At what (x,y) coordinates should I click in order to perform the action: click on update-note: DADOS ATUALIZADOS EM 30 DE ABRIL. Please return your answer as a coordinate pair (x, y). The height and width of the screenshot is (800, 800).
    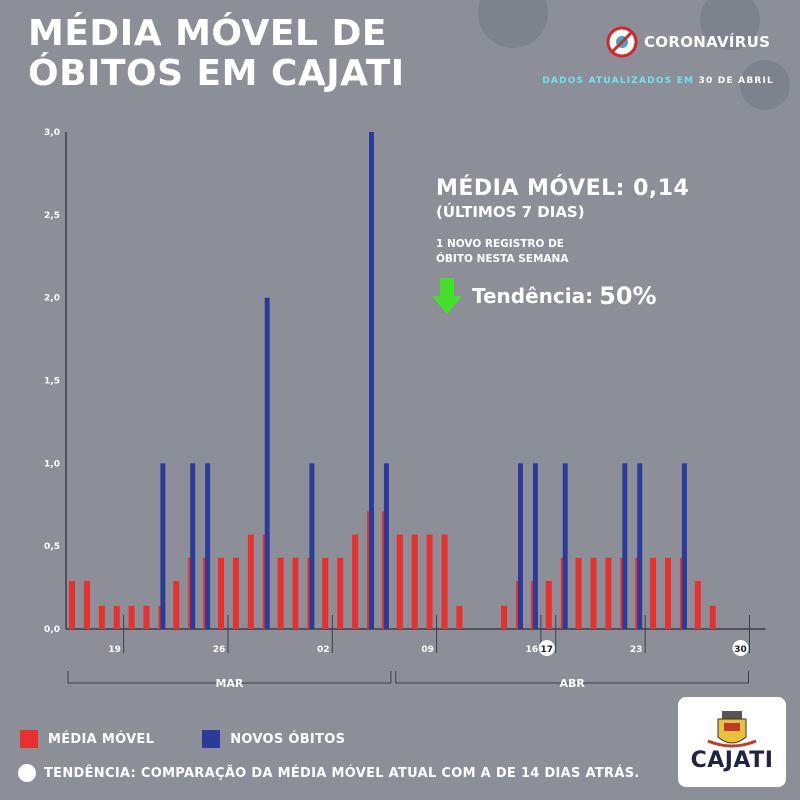
    Looking at the image, I should click on (658, 81).